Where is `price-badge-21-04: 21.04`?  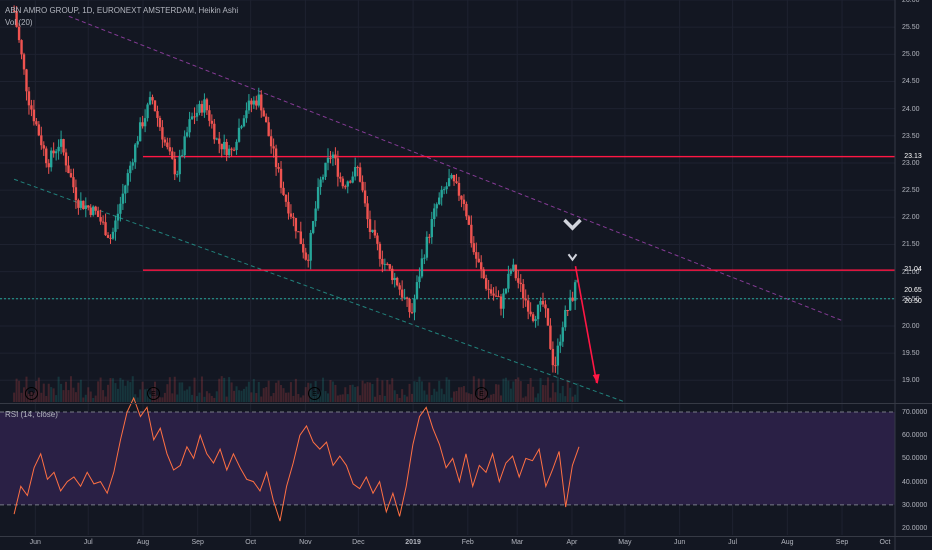
price-badge-21-04: 21.04 is located at coordinates (913, 269).